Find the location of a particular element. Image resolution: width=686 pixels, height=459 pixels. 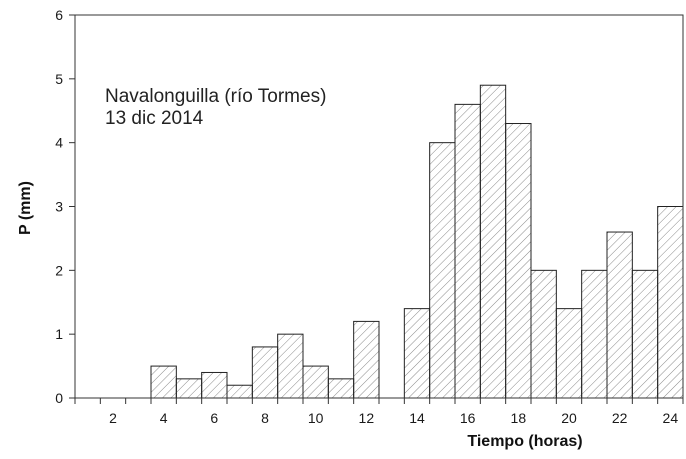

y-tick-label: 3 is located at coordinates (59, 207).